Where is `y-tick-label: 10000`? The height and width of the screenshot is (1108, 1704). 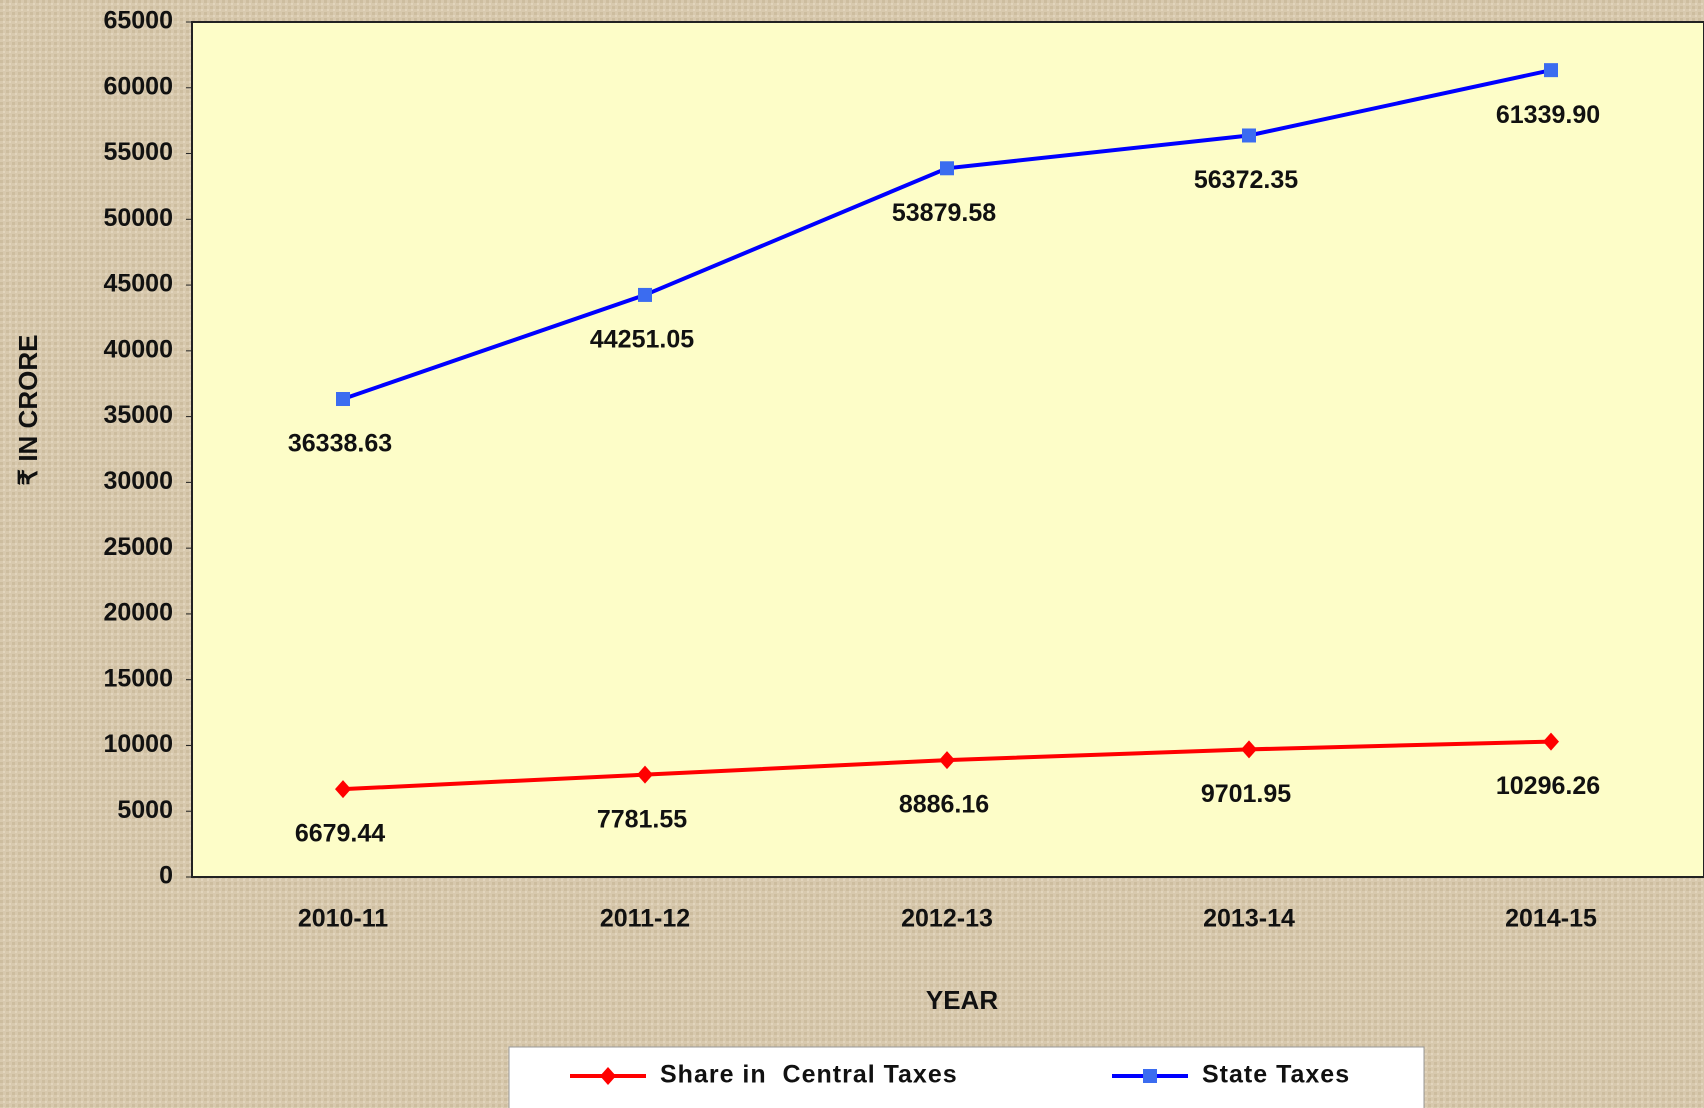 y-tick-label: 10000 is located at coordinates (138, 744).